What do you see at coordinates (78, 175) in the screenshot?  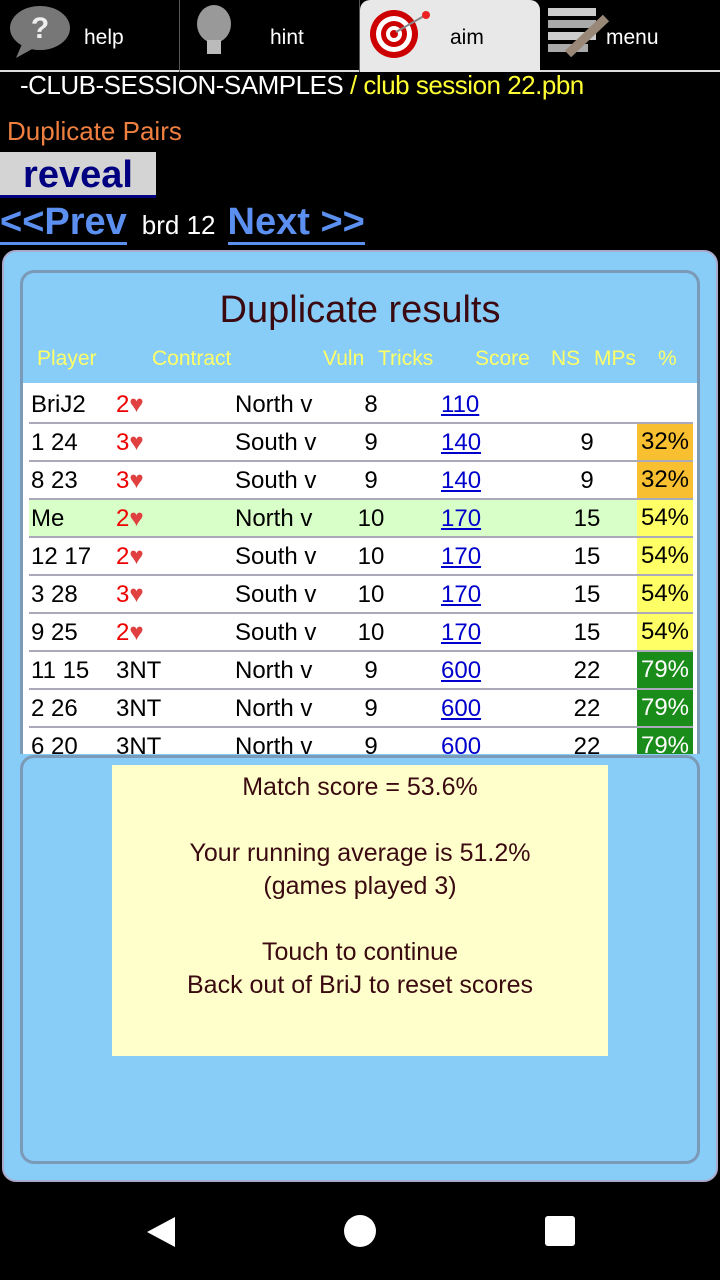 I see `reveal-button: reveal` at bounding box center [78, 175].